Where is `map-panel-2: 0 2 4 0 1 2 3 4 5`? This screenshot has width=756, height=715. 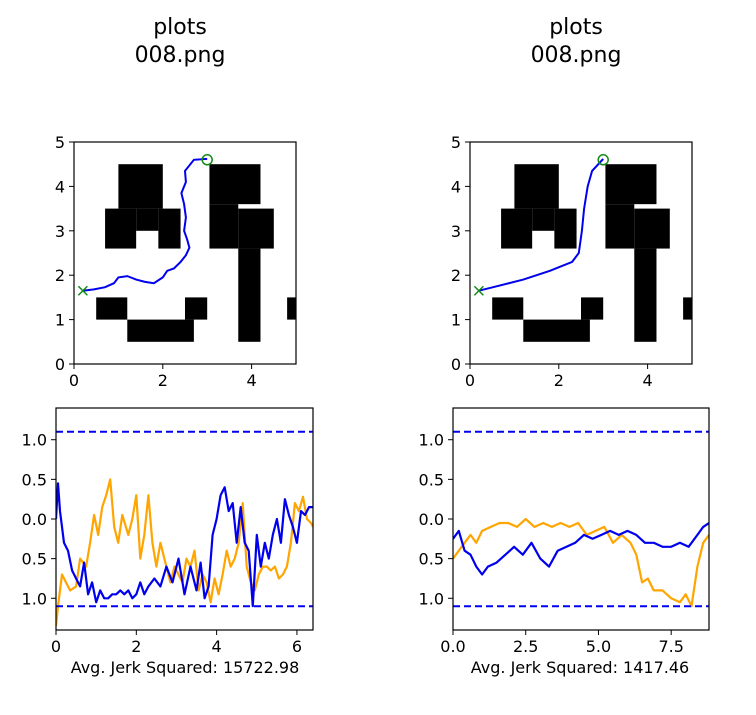 map-panel-2: 0 2 4 0 1 2 3 4 5 is located at coordinates (572, 261).